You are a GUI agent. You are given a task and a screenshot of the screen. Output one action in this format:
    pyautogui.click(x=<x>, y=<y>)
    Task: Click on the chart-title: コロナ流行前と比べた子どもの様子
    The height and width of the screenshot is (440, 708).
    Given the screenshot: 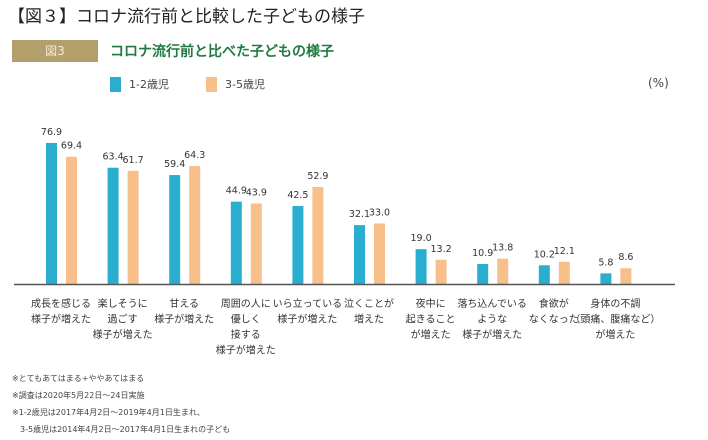 What is the action you would take?
    pyautogui.click(x=222, y=52)
    